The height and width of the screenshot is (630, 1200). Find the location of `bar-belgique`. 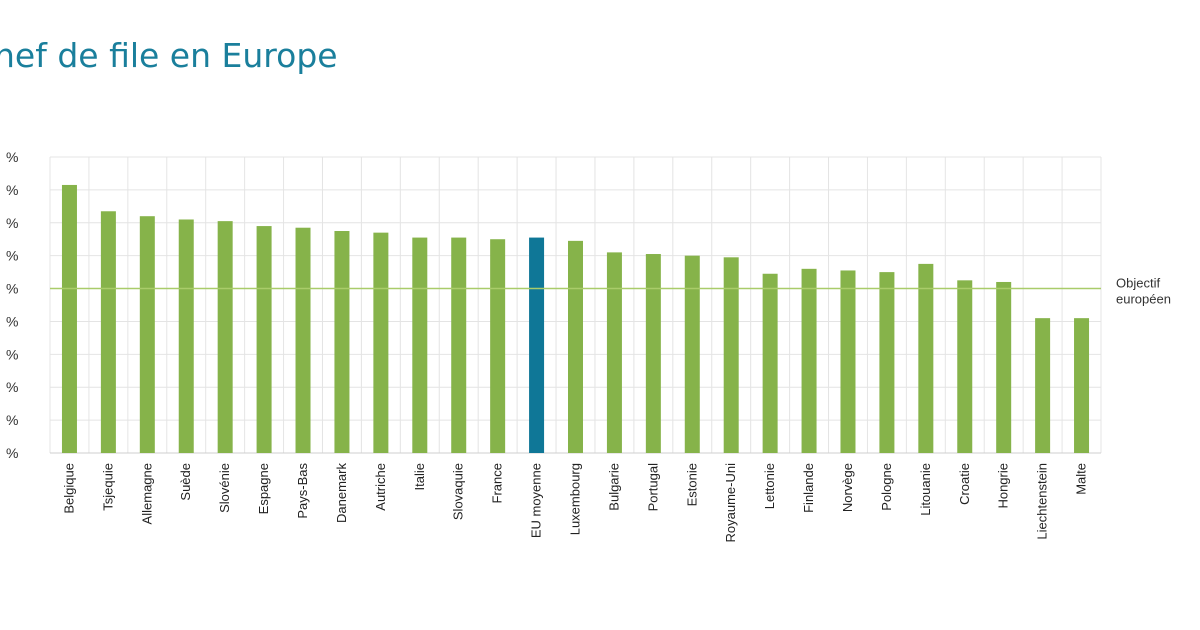

bar-belgique is located at coordinates (69, 318).